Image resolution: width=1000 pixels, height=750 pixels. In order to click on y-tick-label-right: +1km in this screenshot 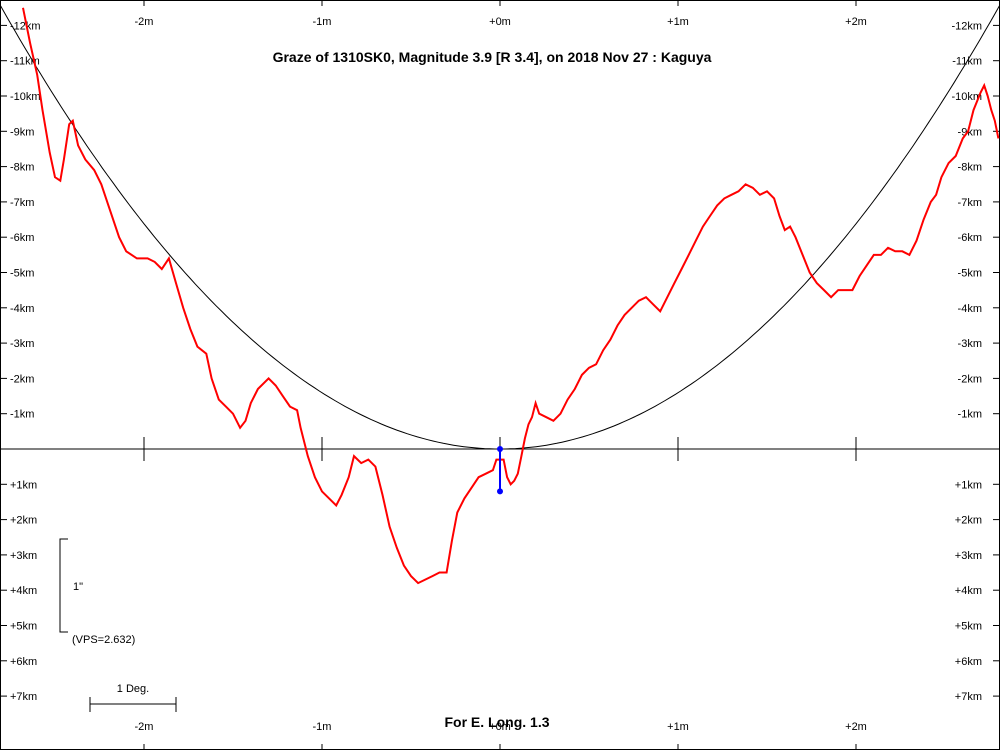, I will do `click(968, 485)`.